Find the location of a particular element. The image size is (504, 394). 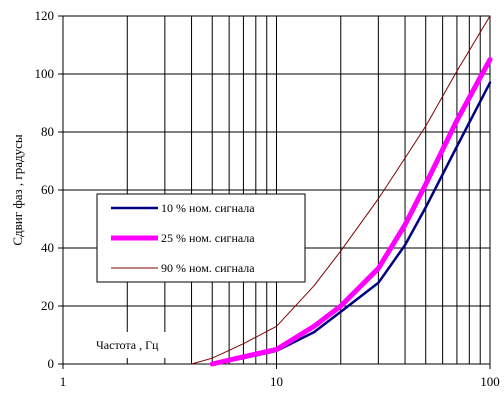

y-tick-label: 0 is located at coordinates (51, 363).